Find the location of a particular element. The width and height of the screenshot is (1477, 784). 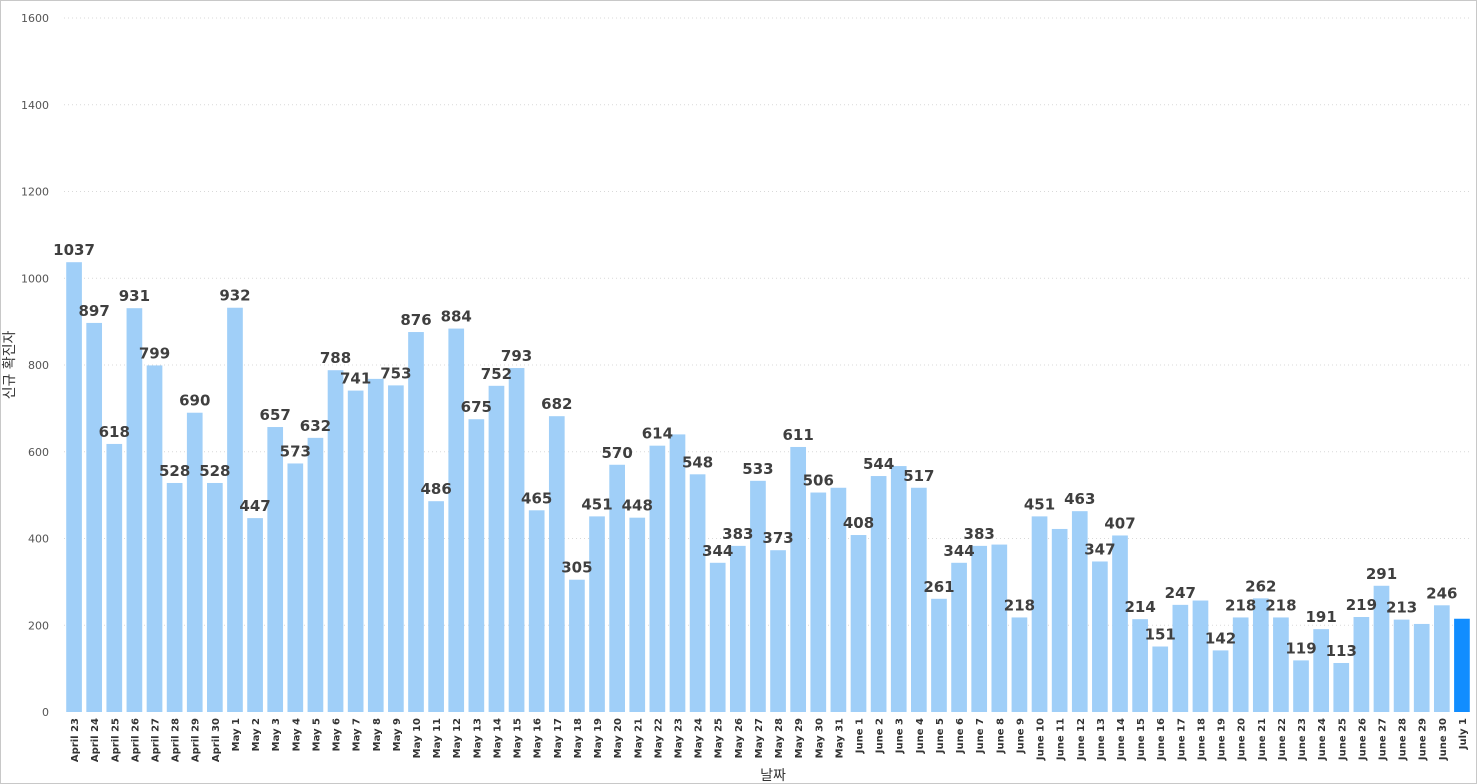

data-label: 675 is located at coordinates (476, 407).